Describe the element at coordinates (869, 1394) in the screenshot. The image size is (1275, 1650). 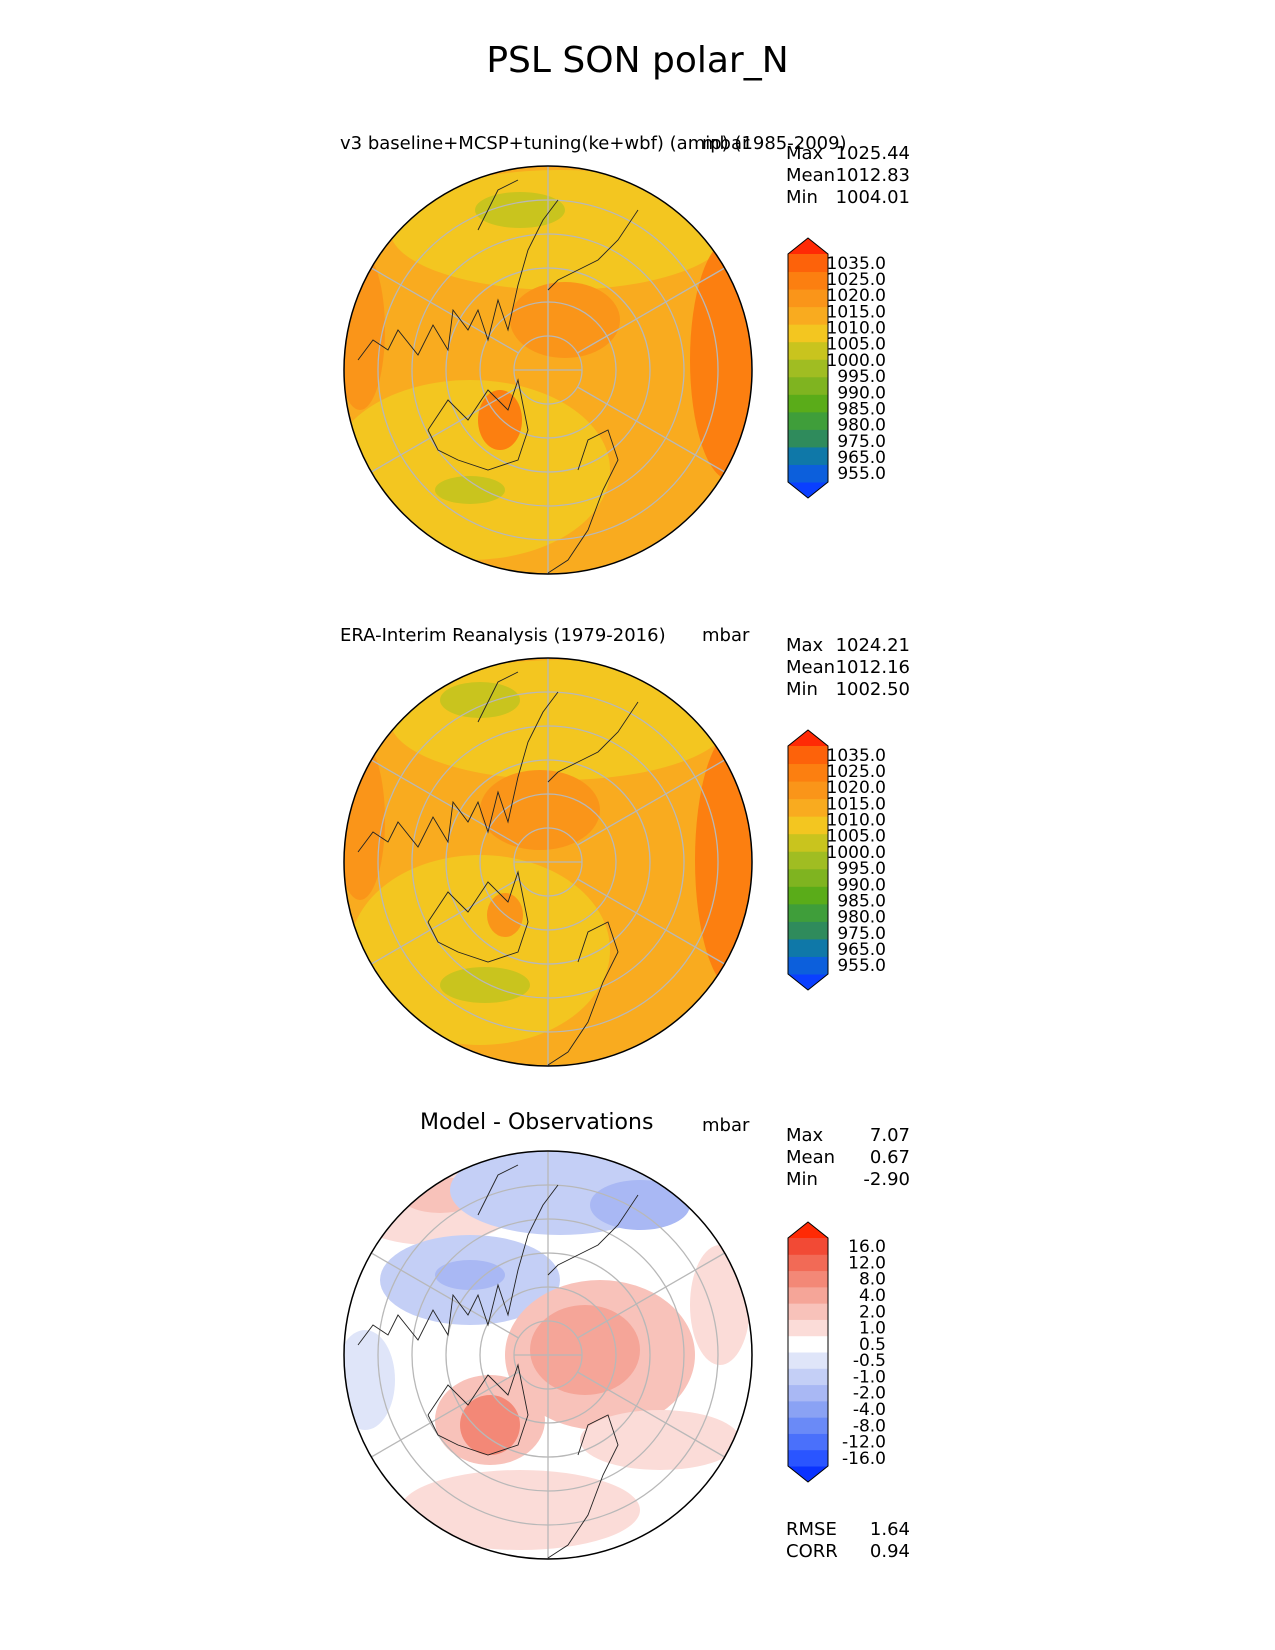
I see `colorbar-tick-label: -2.0` at that location.